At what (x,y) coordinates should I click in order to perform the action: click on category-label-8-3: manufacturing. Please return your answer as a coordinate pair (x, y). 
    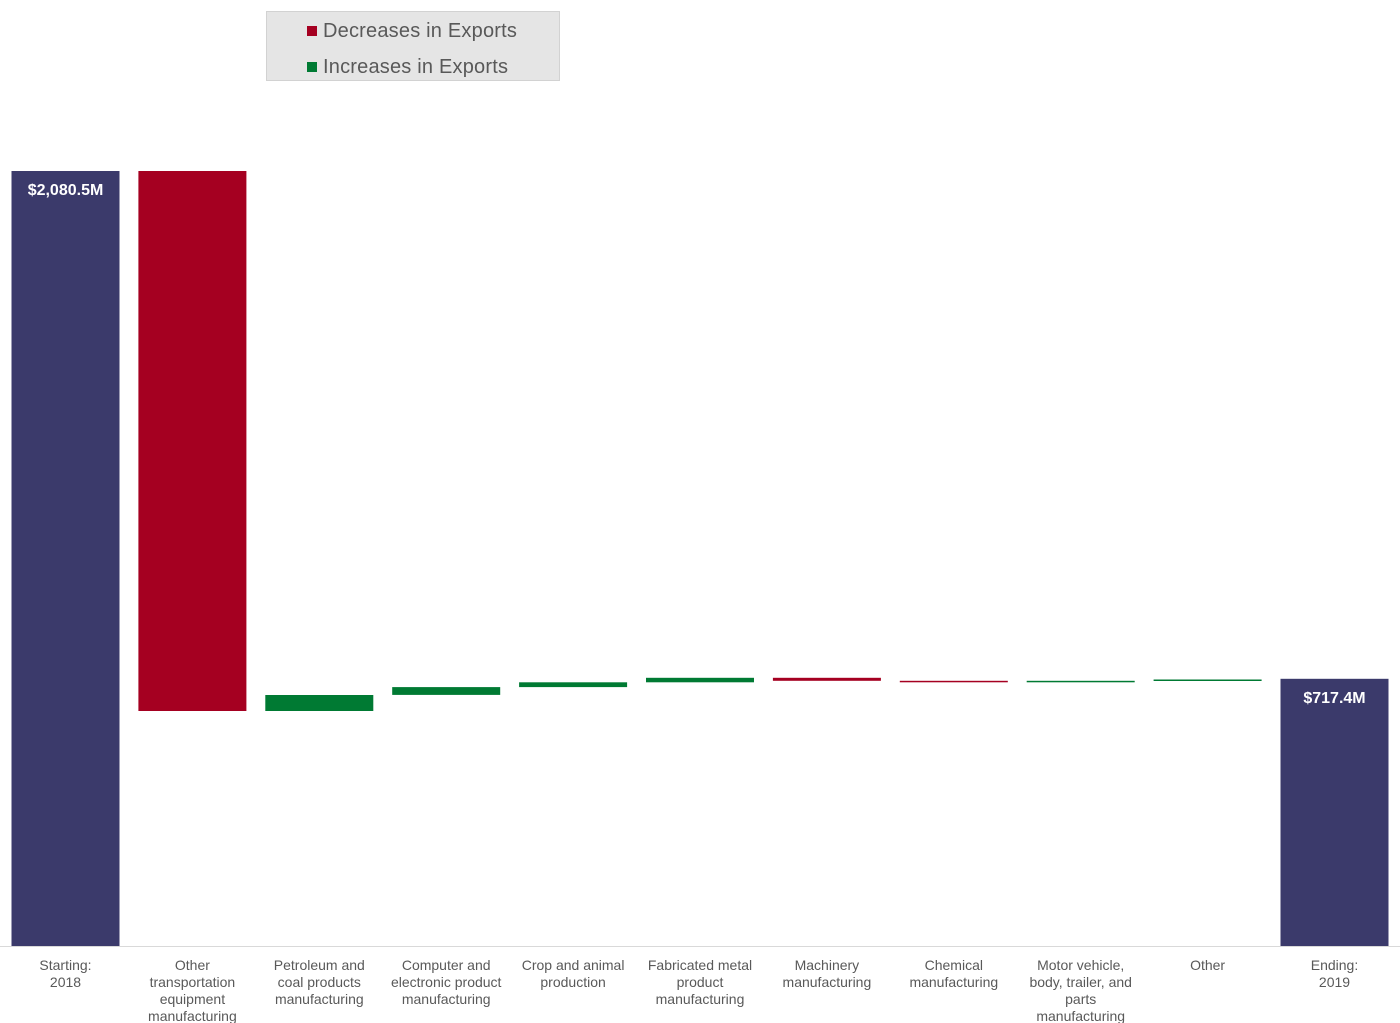
    Looking at the image, I should click on (1080, 1015).